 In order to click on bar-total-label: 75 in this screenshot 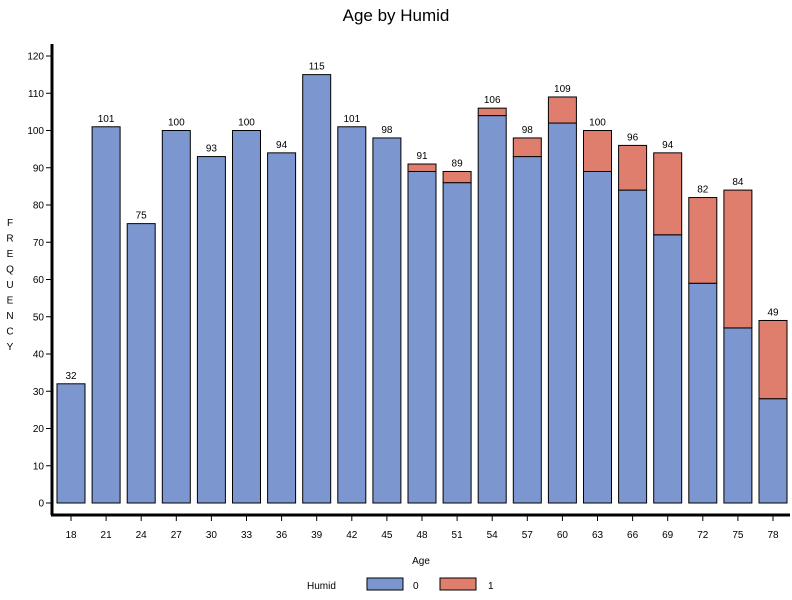, I will do `click(142, 216)`.